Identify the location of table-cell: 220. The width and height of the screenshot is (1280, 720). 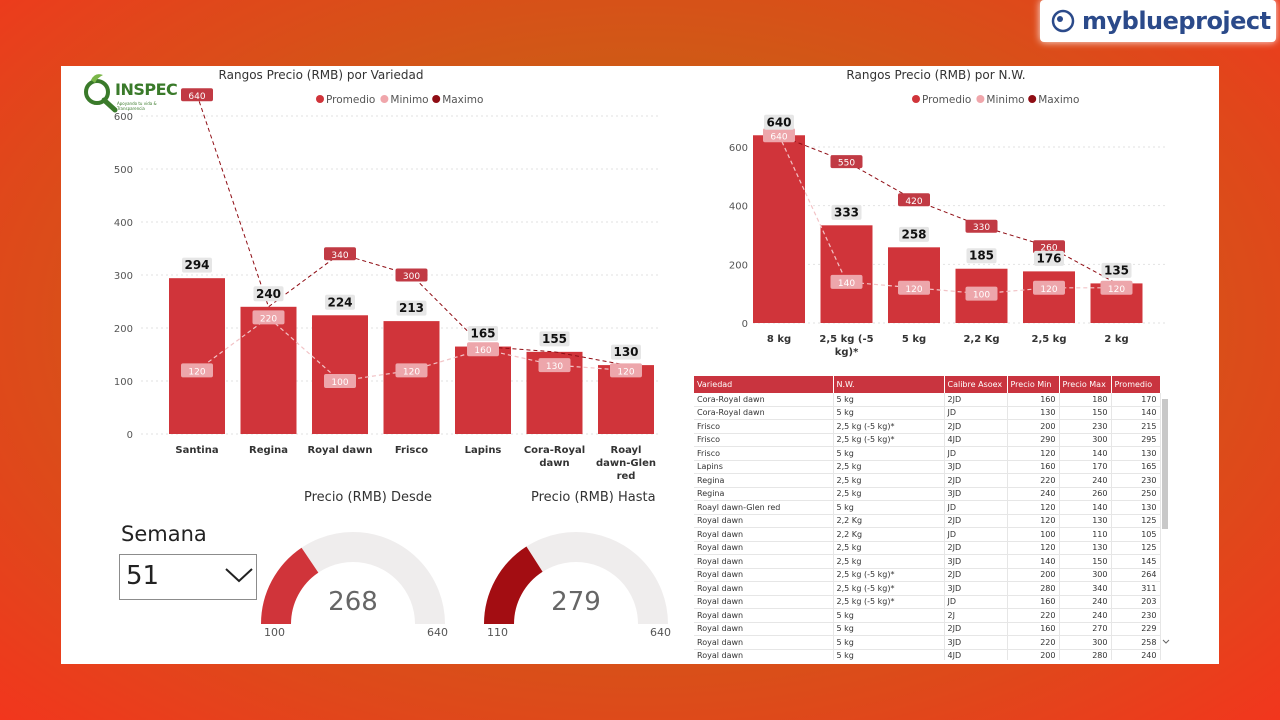
(1033, 642).